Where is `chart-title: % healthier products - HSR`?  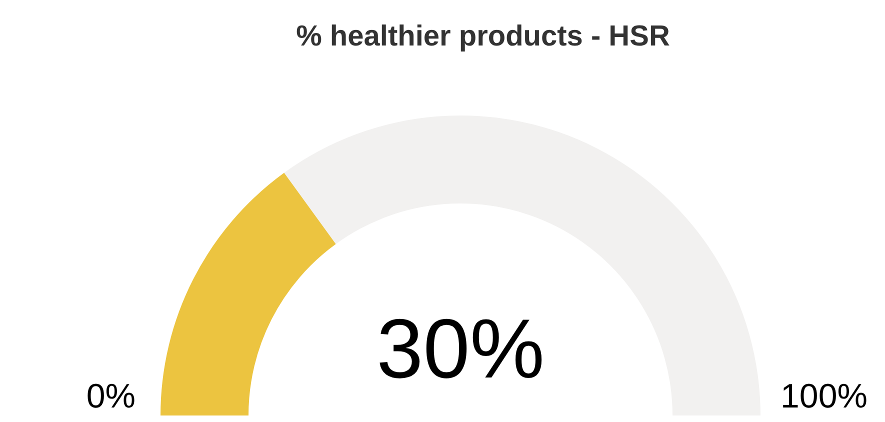
chart-title: % healthier products - HSR is located at coordinates (483, 36).